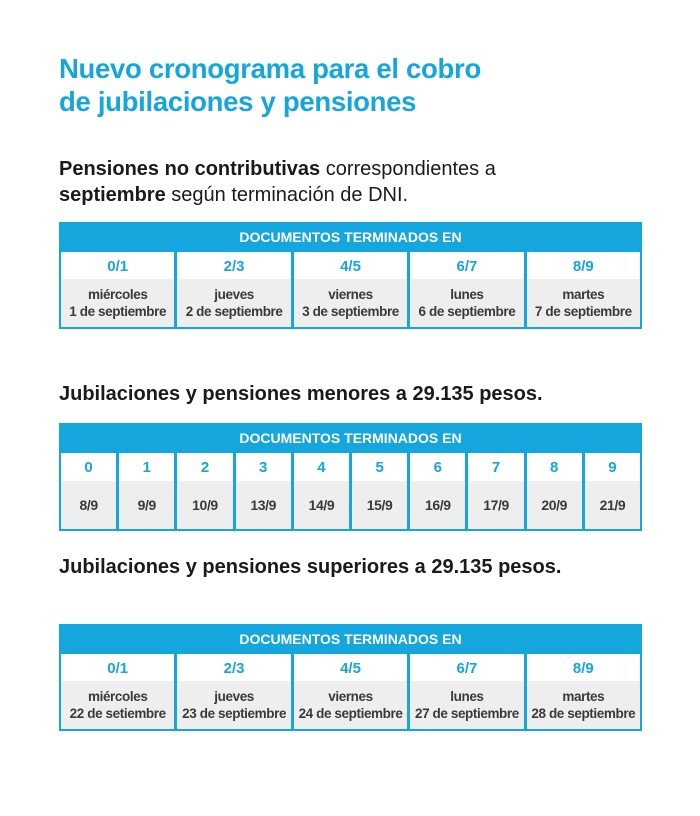 The width and height of the screenshot is (700, 816). I want to click on payment-day: 17/9, so click(496, 504).